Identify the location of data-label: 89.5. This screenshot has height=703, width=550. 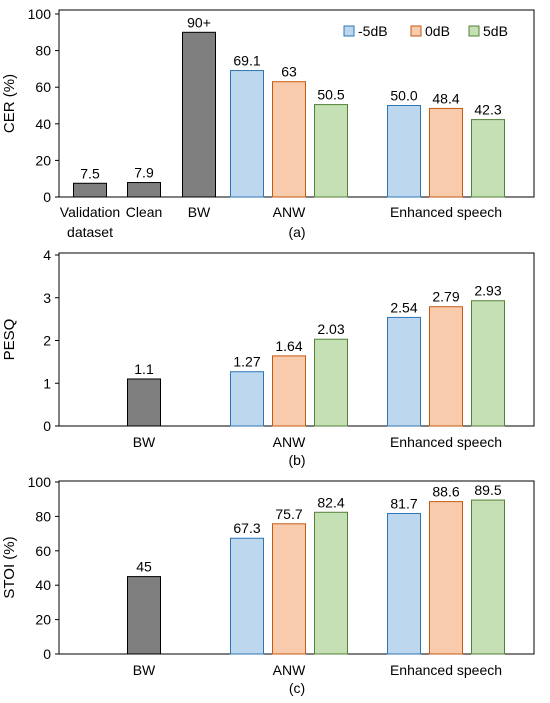
(487, 490).